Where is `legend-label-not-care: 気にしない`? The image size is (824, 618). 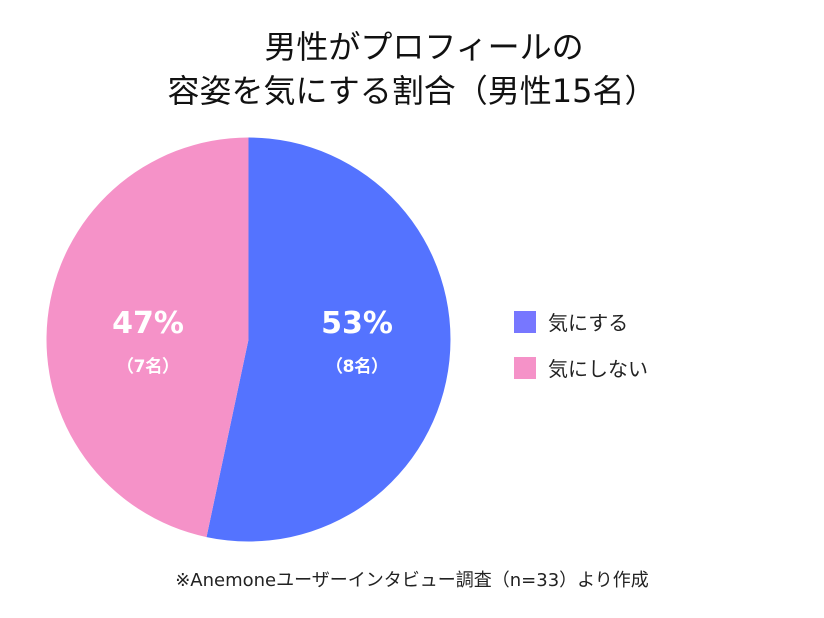 legend-label-not-care: 気にしない is located at coordinates (598, 369).